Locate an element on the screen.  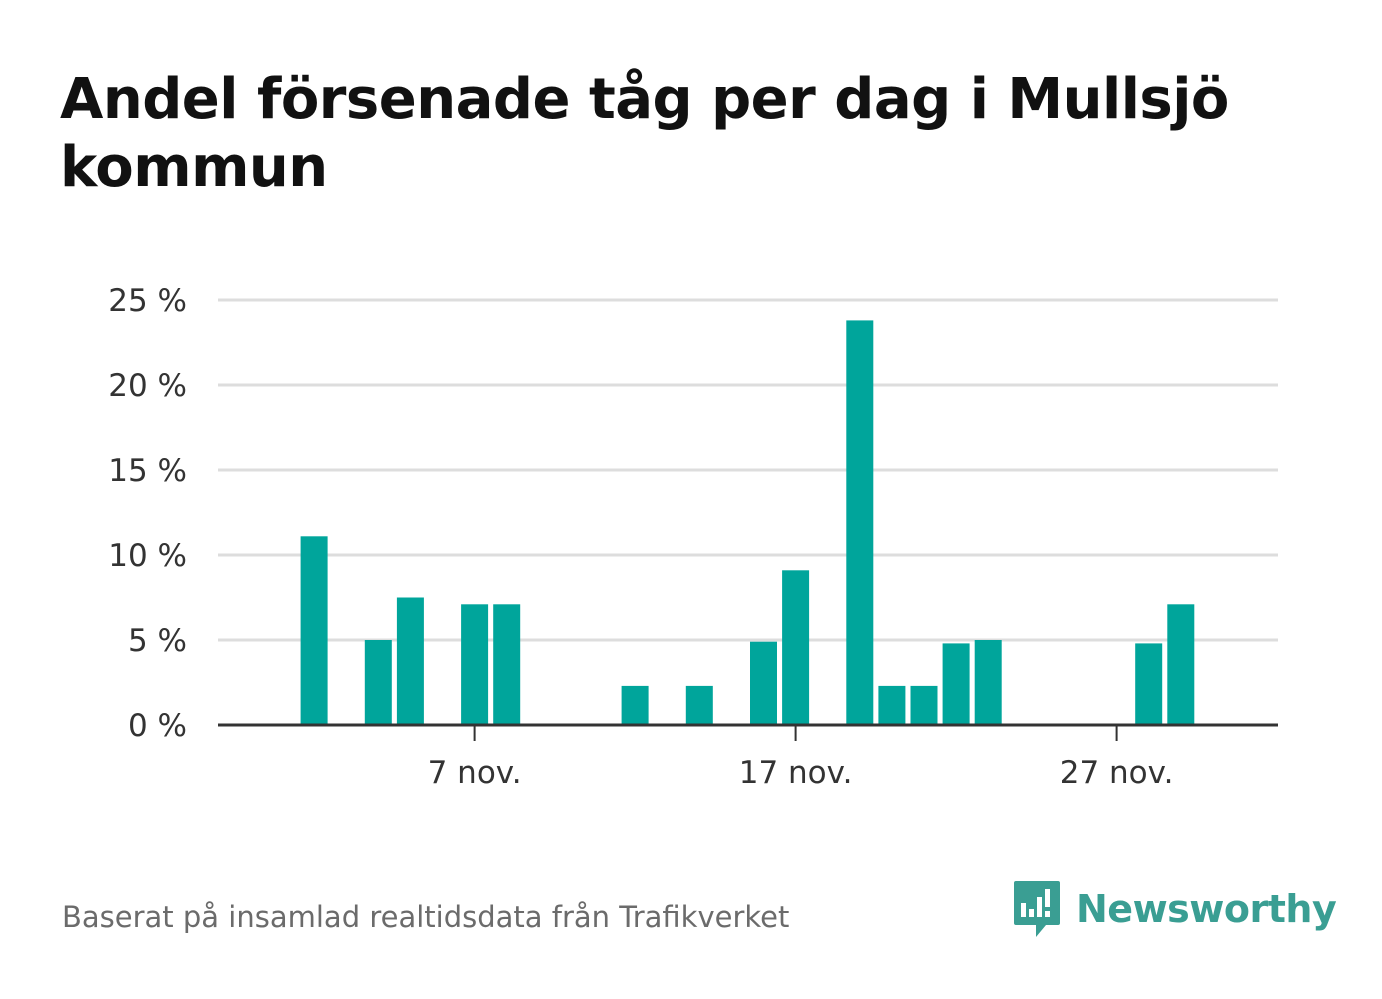
y-tick-label: 0 % is located at coordinates (157, 726).